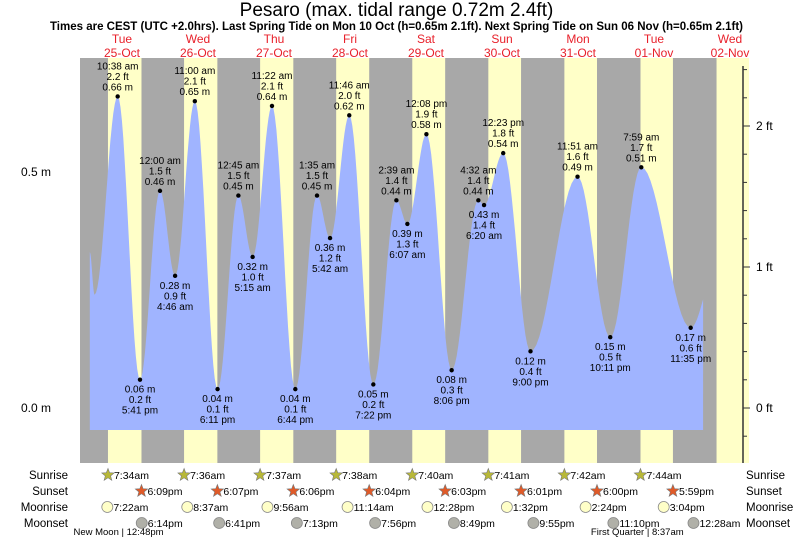  What do you see at coordinates (274, 39) in the screenshot?
I see `day-of-week-label: Thu` at bounding box center [274, 39].